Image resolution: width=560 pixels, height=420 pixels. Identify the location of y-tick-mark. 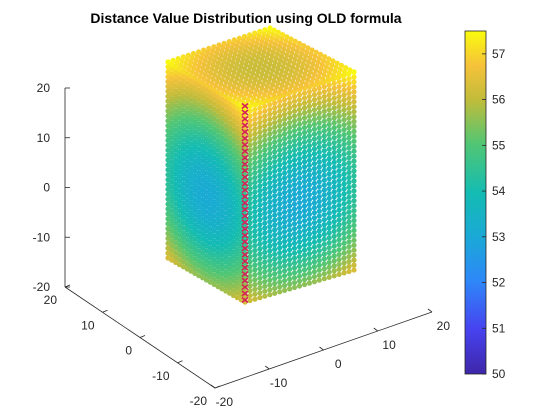
(67, 286).